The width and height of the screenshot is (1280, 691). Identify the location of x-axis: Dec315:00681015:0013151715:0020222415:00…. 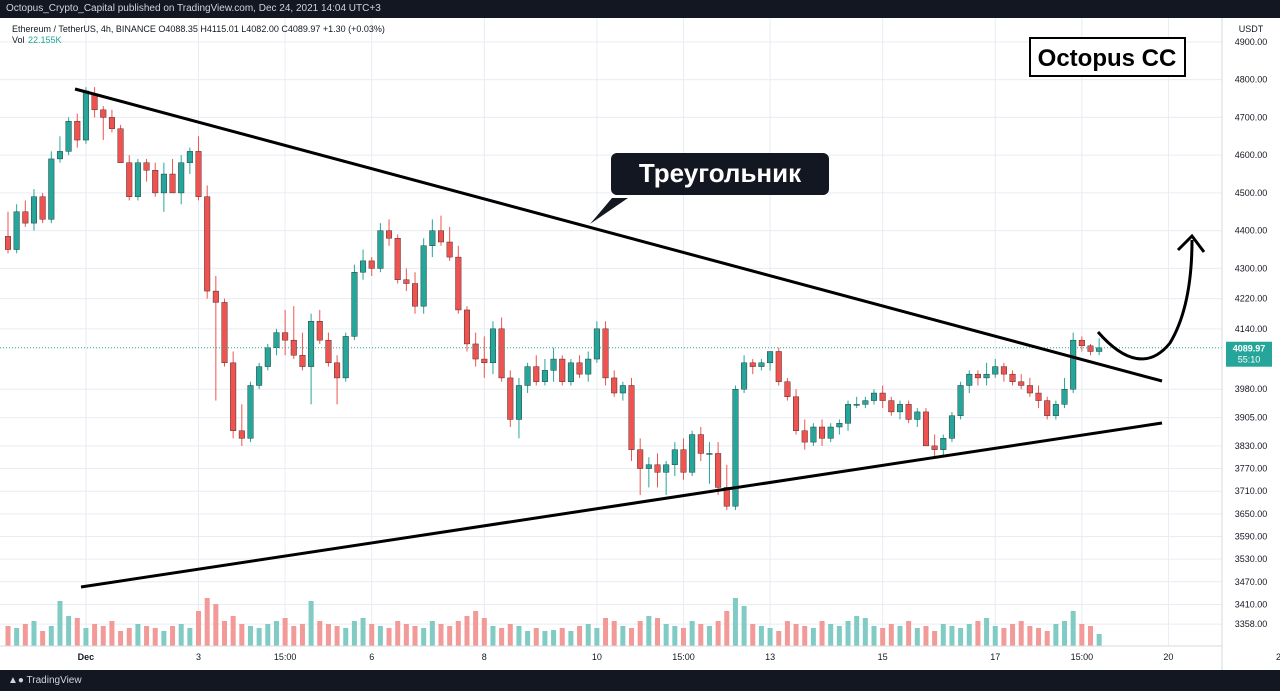
(679, 657).